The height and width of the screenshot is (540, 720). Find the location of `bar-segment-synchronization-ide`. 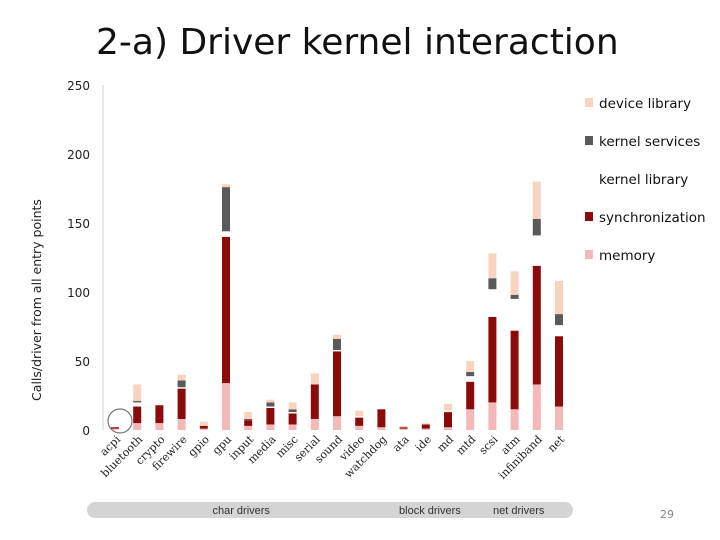

bar-segment-synchronization-ide is located at coordinates (425, 426).